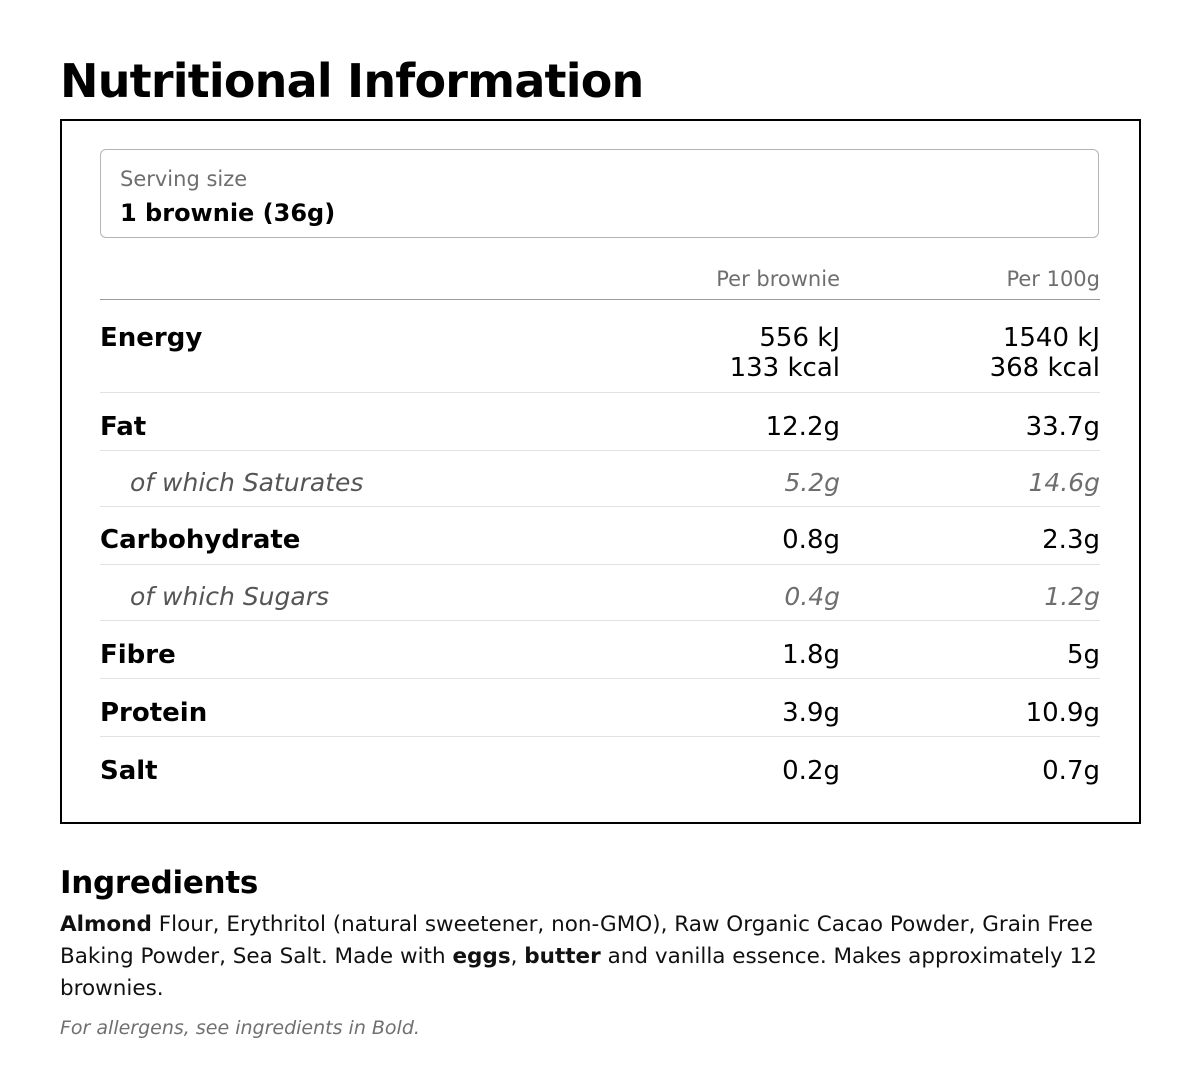 The width and height of the screenshot is (1200, 1091). What do you see at coordinates (600, 281) in the screenshot?
I see `column-headers: Per brownie Per 100g` at bounding box center [600, 281].